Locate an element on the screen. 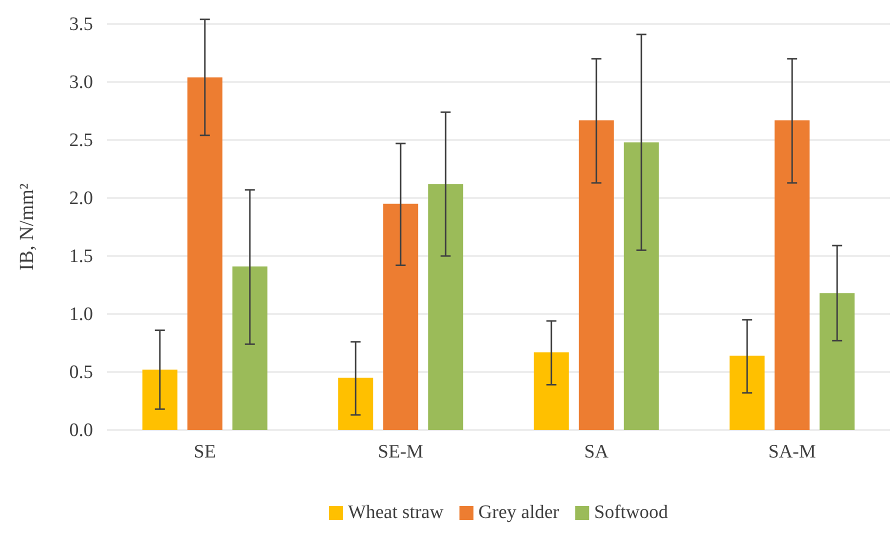 Image resolution: width=893 pixels, height=533 pixels. y-tick-label: 3.0 is located at coordinates (81, 83).